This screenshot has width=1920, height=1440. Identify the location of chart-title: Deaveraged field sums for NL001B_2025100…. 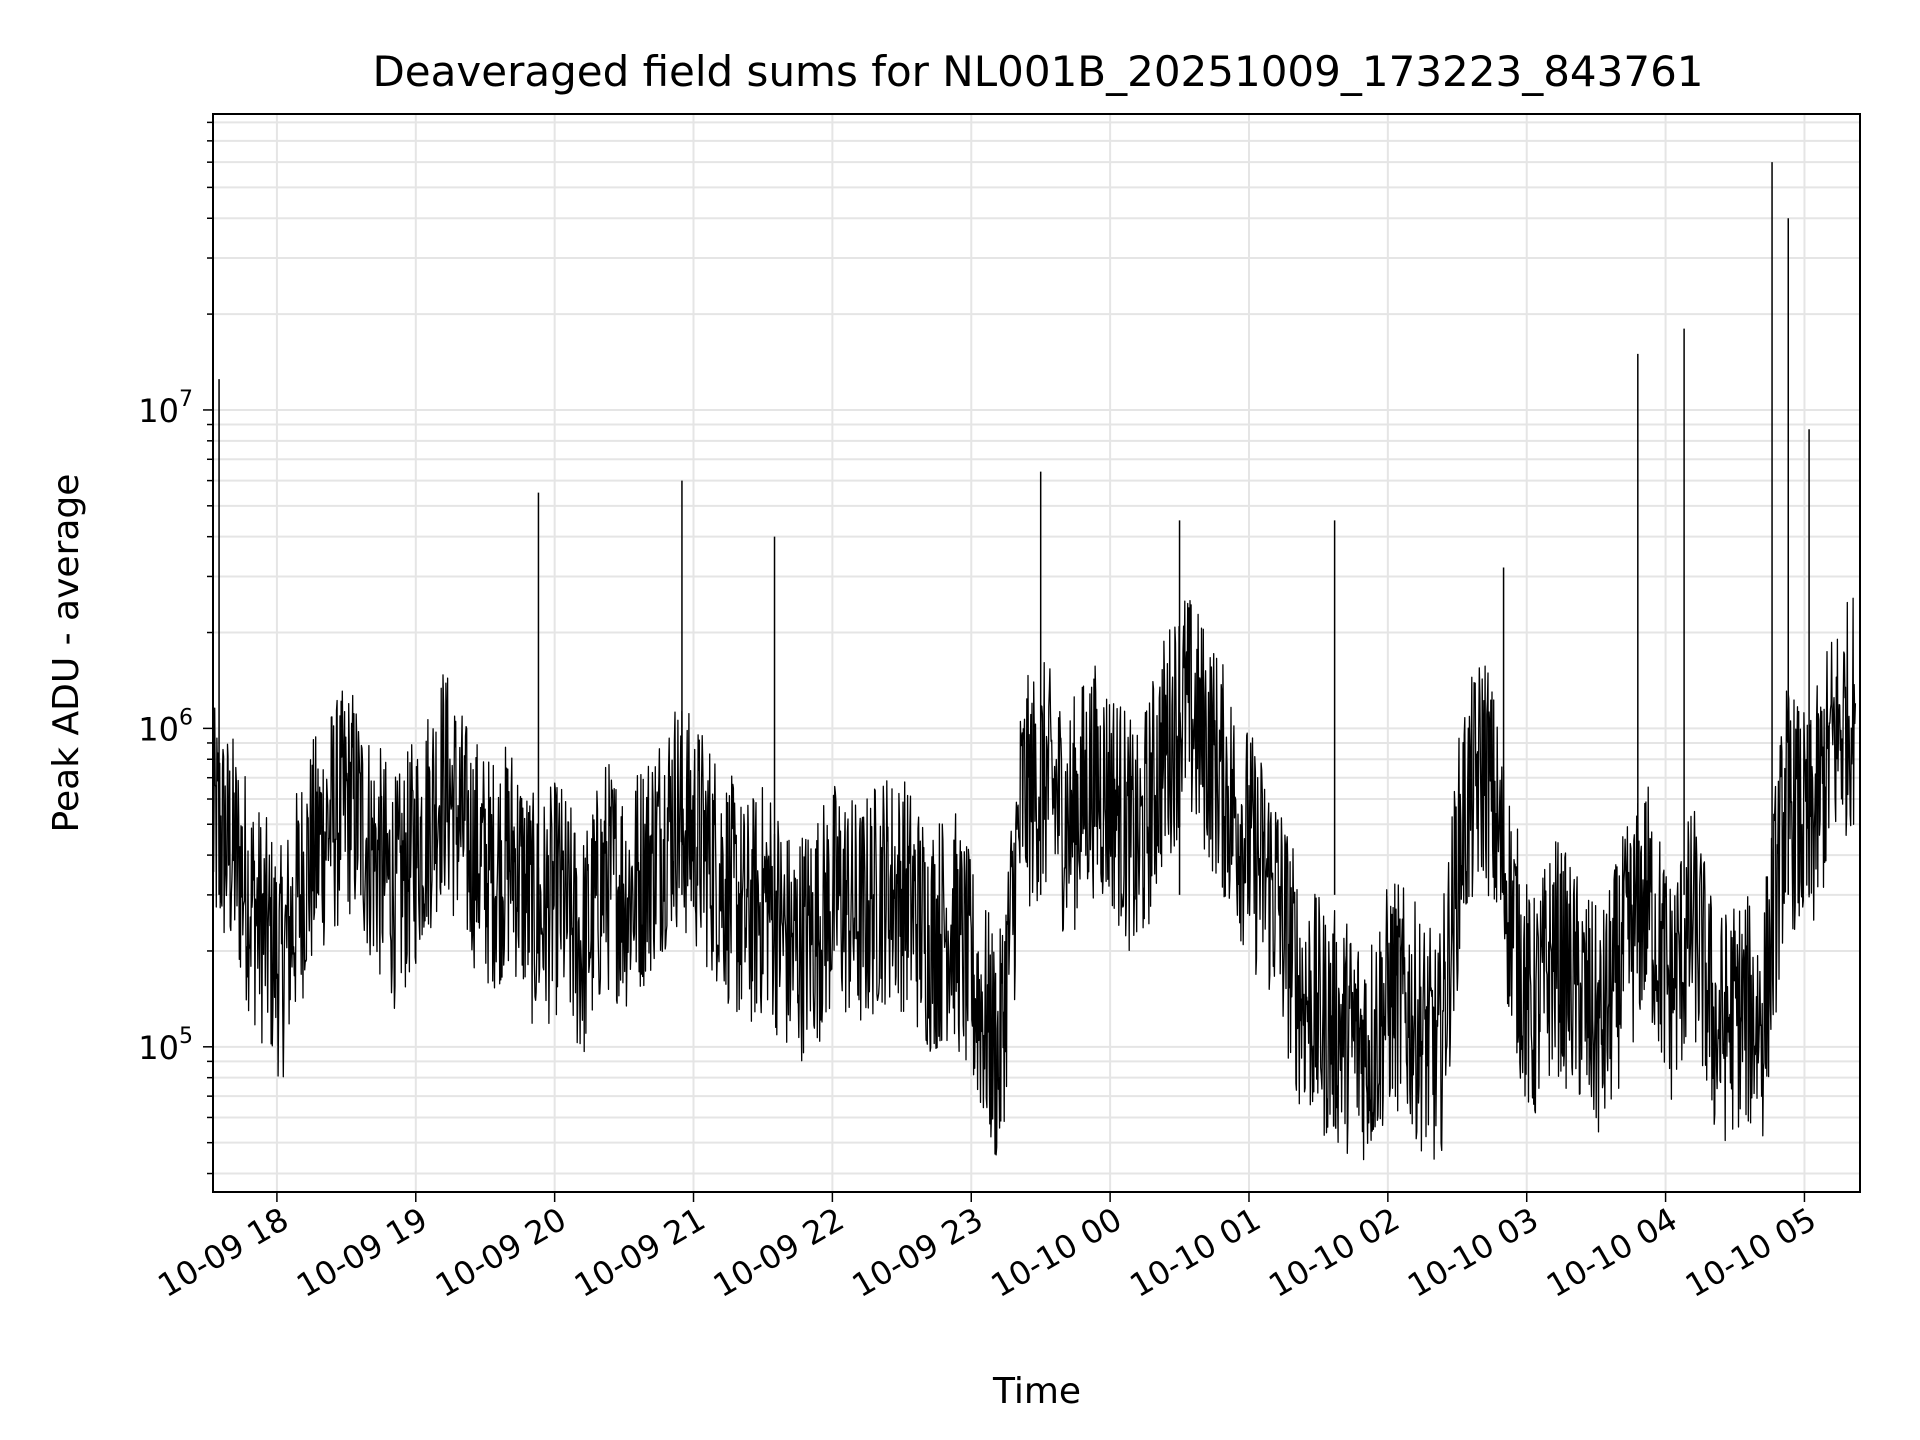
(1037, 71).